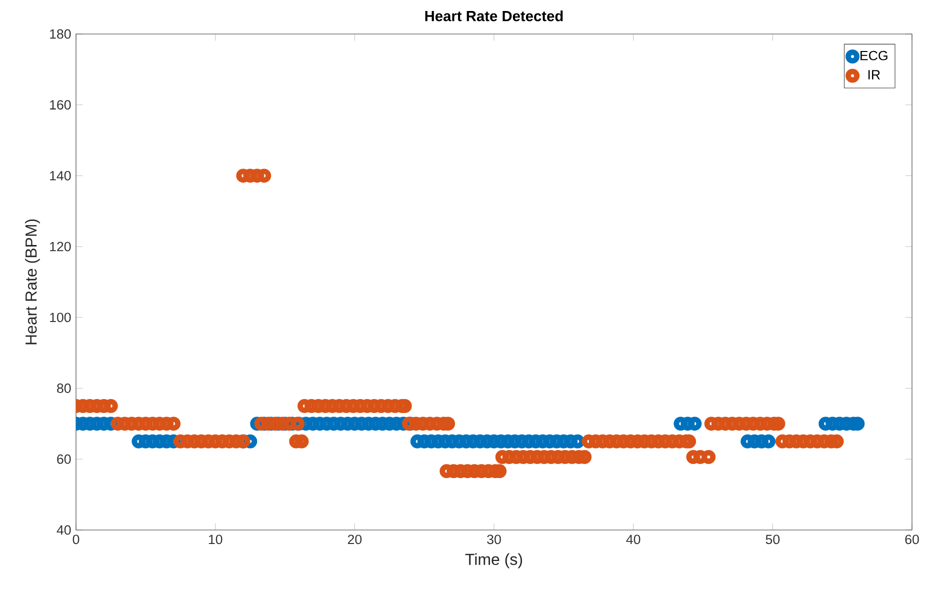 The image size is (925, 596). I want to click on legend-label: ECG, so click(874, 55).